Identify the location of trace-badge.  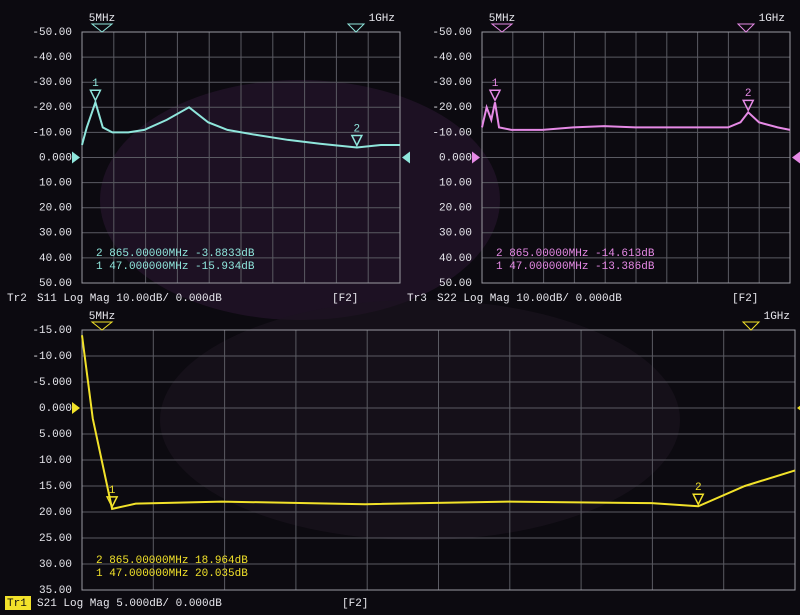
(18, 603).